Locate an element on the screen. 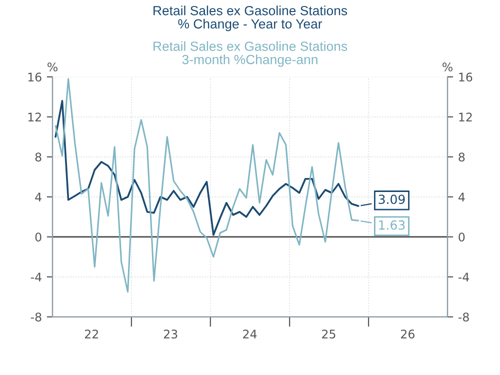 The image size is (500, 375). text: Retail Sales ex Gasoline Stations 3-month %Change-ann is located at coordinates (251, 54).